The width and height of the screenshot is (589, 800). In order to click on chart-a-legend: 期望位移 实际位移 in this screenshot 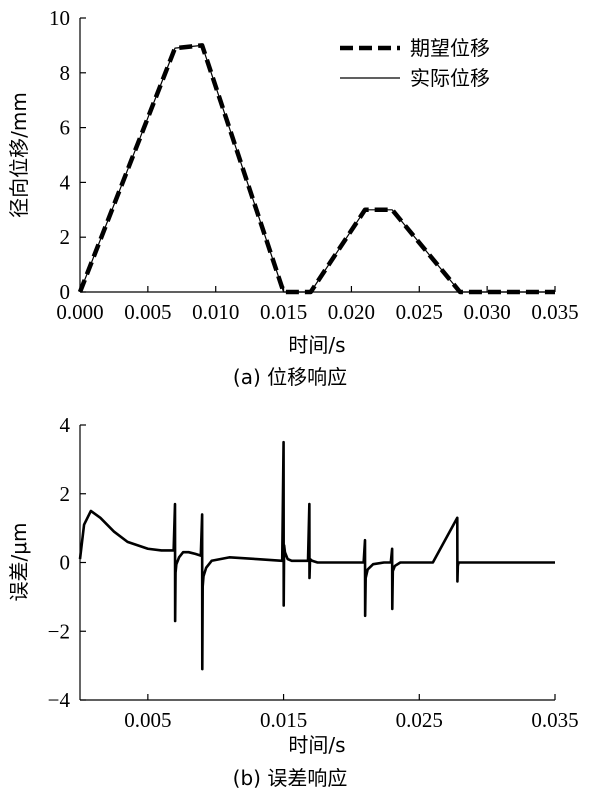, I will do `click(415, 63)`.